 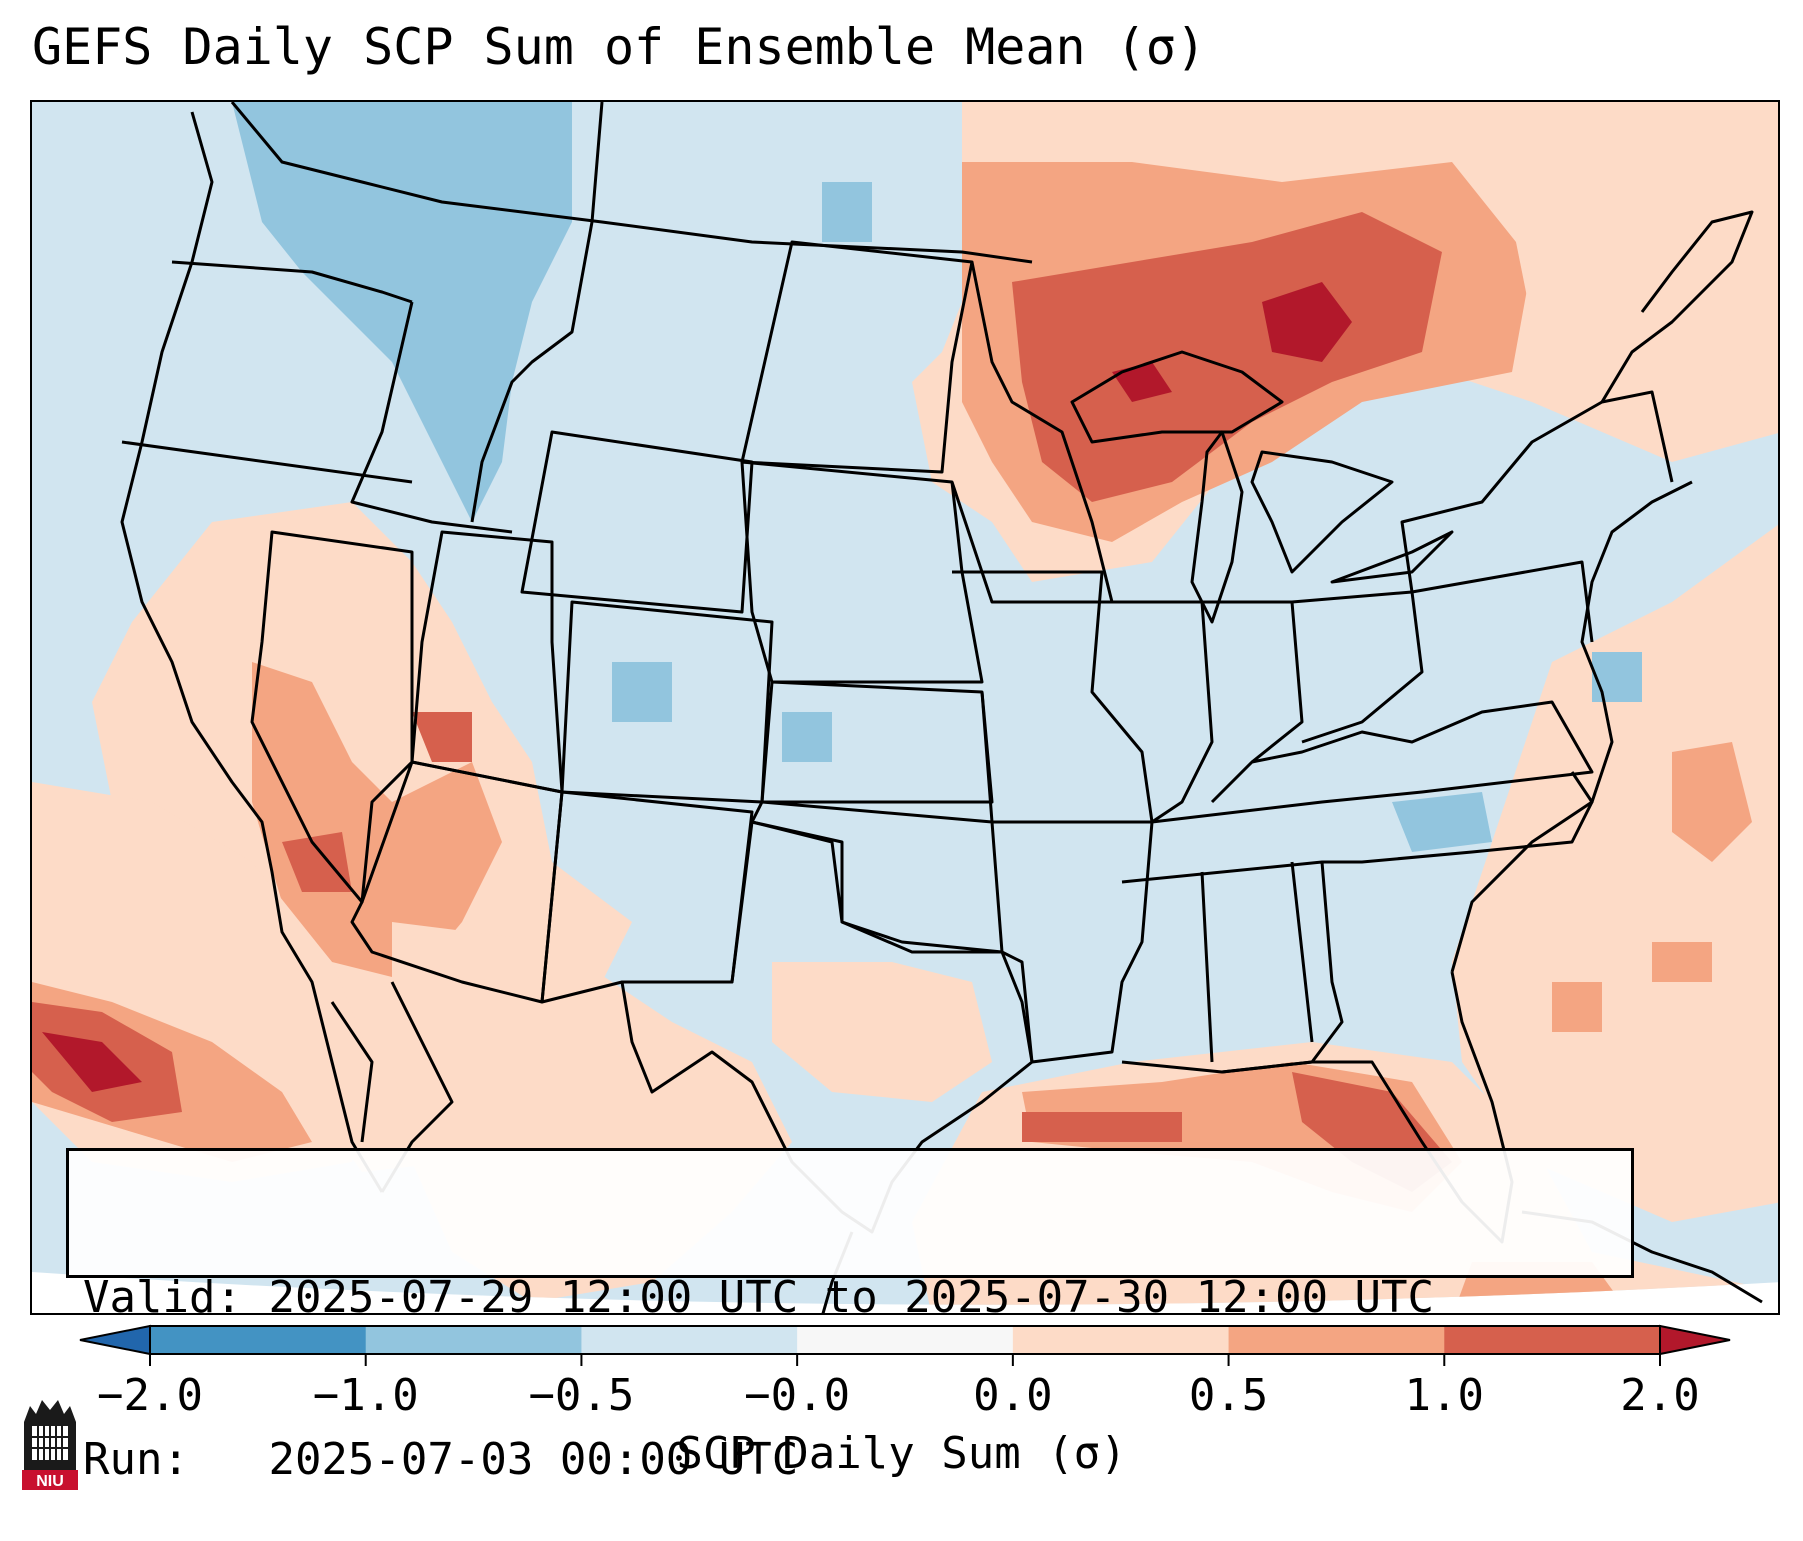 What do you see at coordinates (1660, 1395) in the screenshot?
I see `colorbar-tick-label: 2.0` at bounding box center [1660, 1395].